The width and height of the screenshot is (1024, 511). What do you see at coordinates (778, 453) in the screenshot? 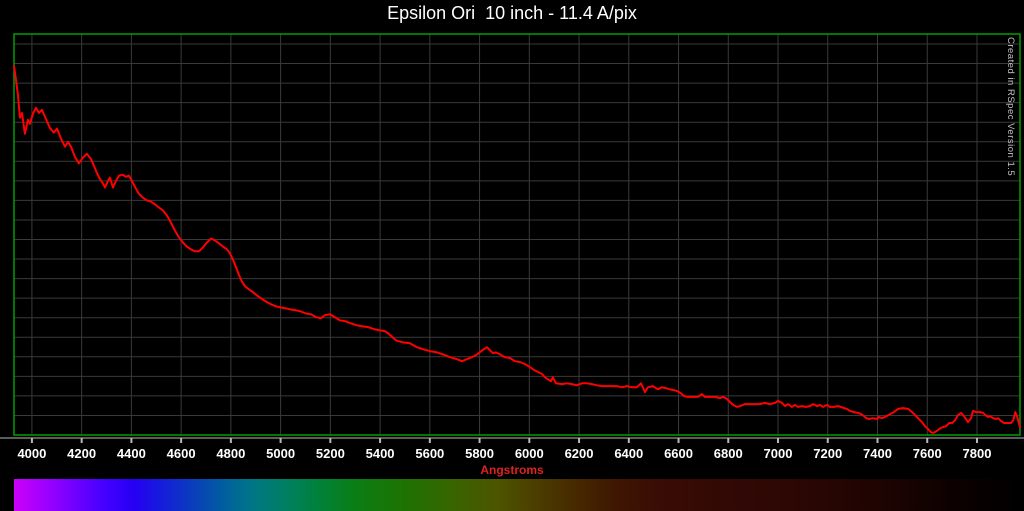
I see `x-tick-label: 7000` at bounding box center [778, 453].